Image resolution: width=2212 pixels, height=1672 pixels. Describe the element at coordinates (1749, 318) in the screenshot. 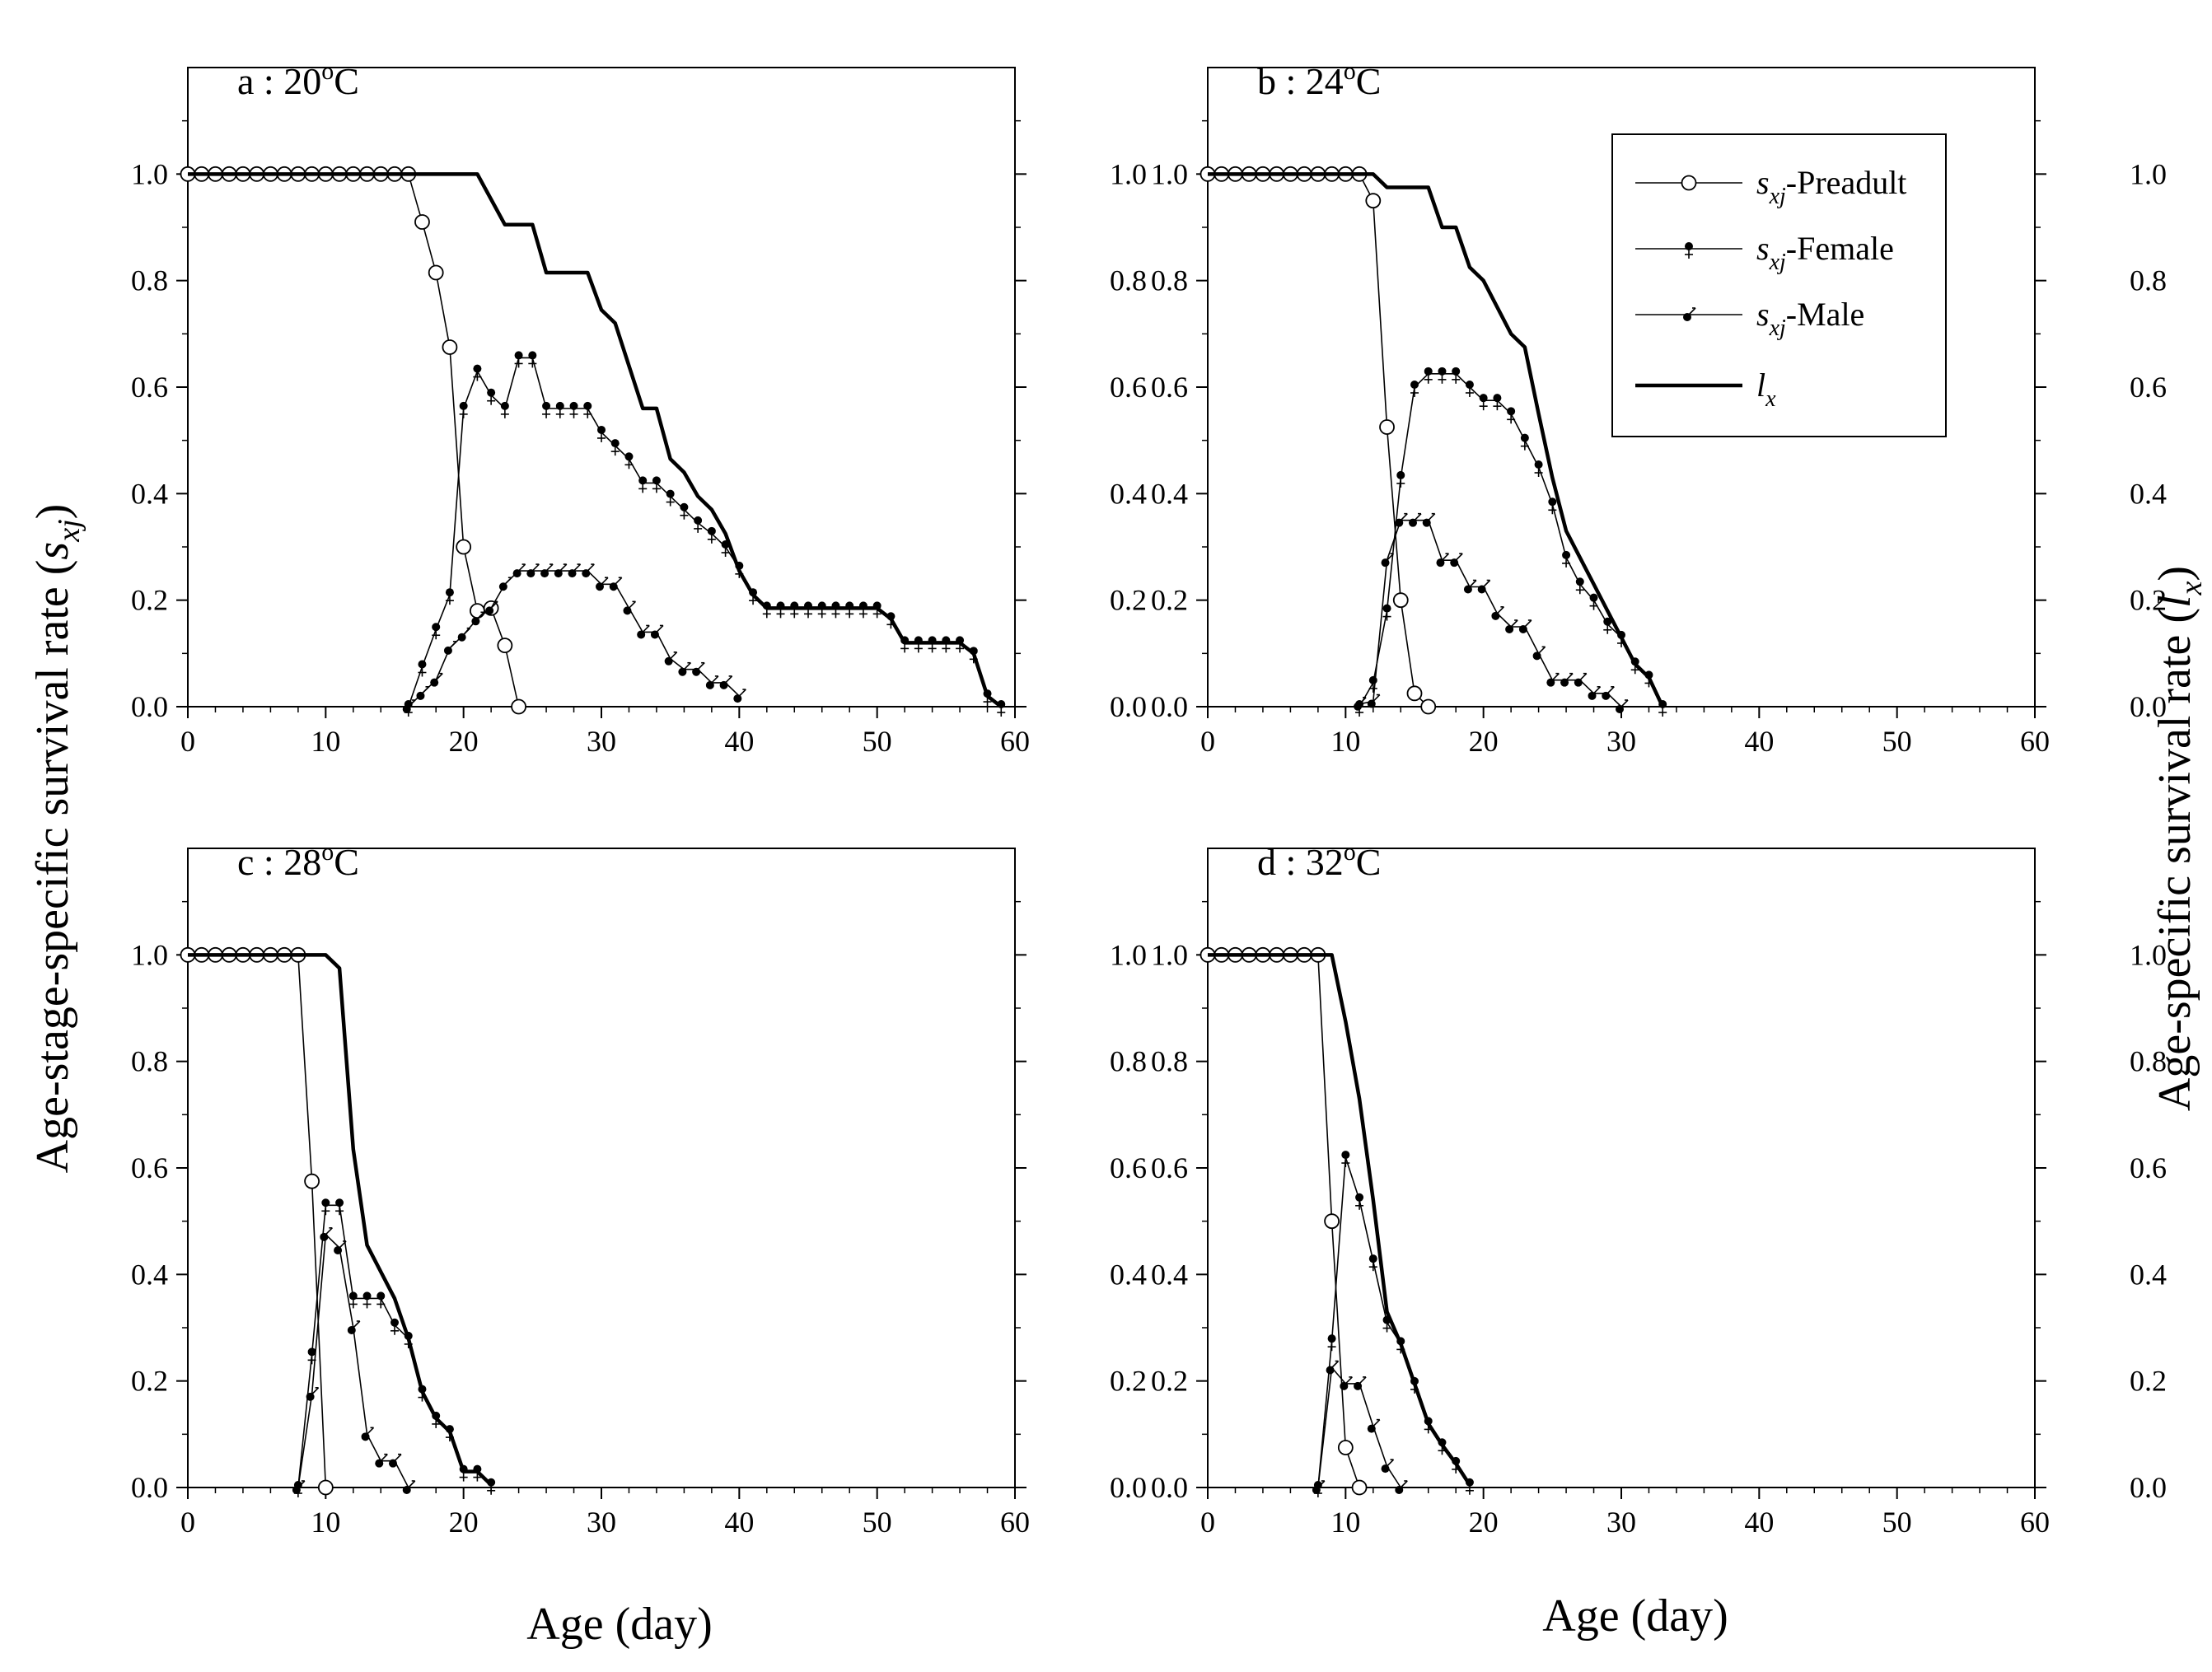

I see `legend-item-male: sxj-Male` at that location.